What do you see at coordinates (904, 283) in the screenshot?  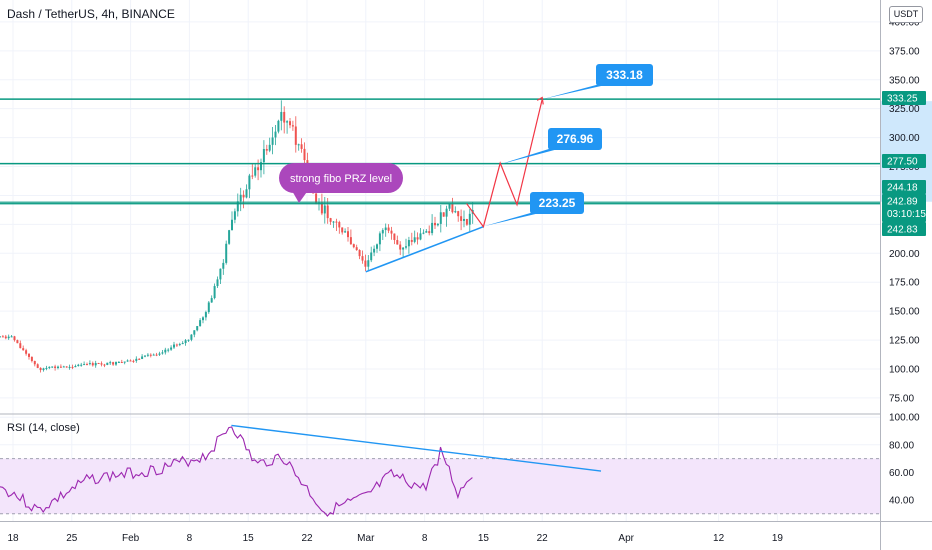 I see `y-tick-label: 175.00` at bounding box center [904, 283].